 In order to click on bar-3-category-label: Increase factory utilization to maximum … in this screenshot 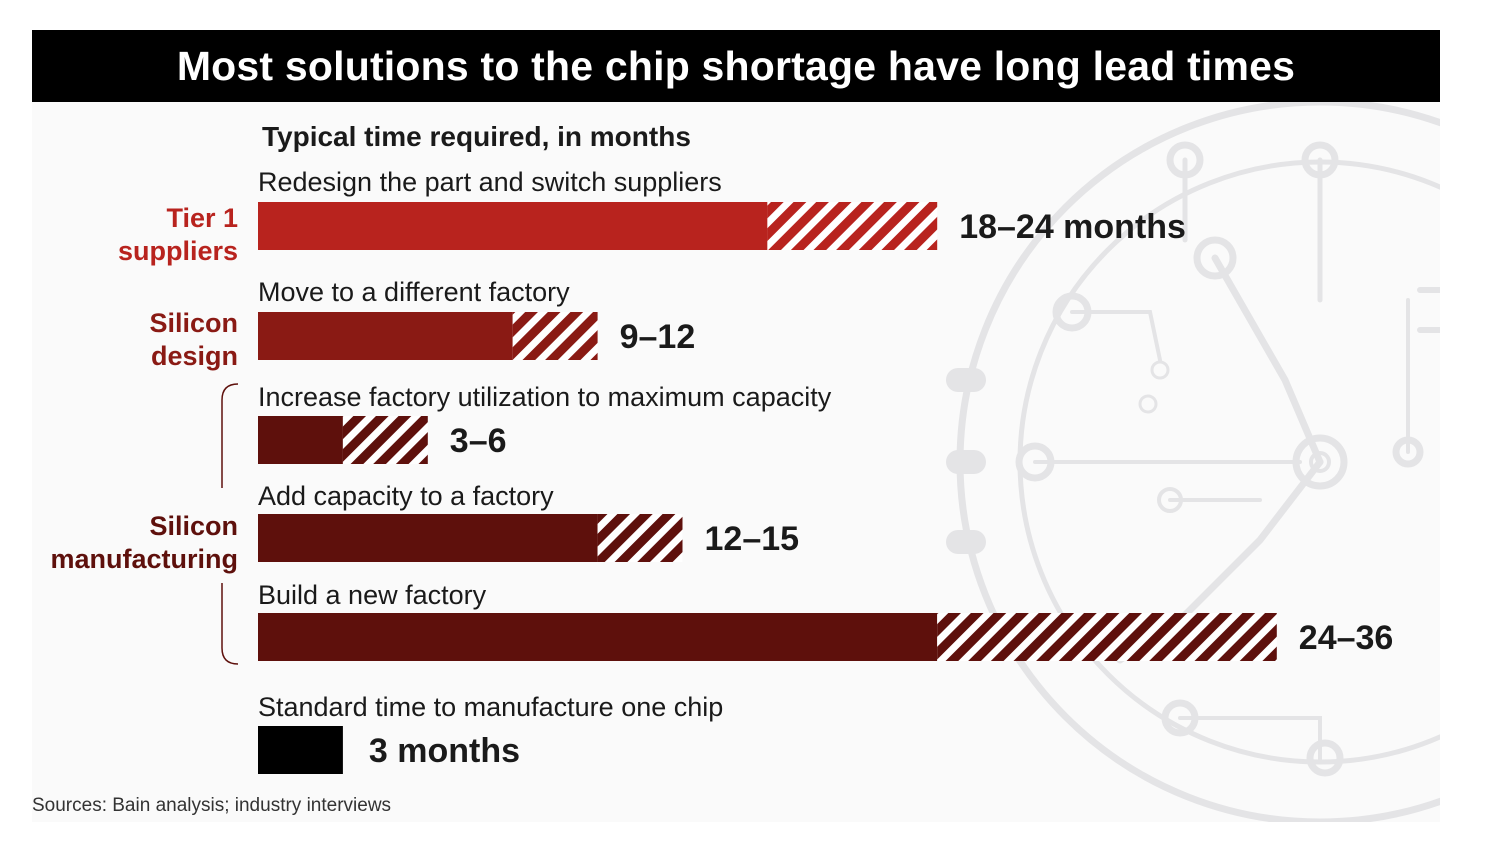, I will do `click(545, 397)`.